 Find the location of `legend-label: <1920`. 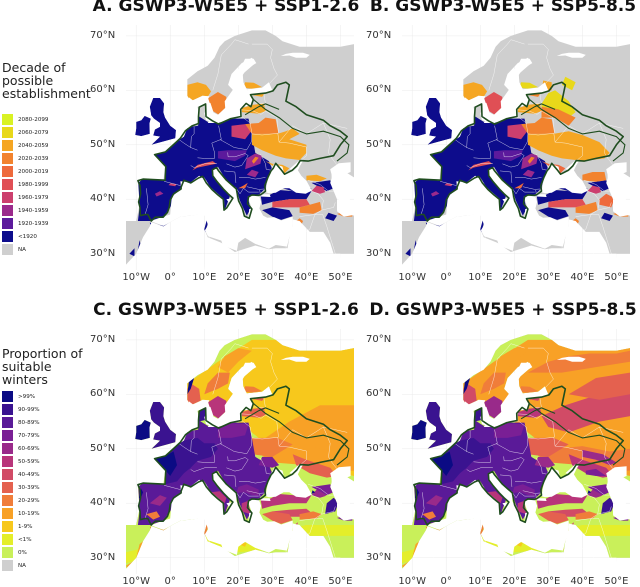

legend-label: <1920 is located at coordinates (27, 236).